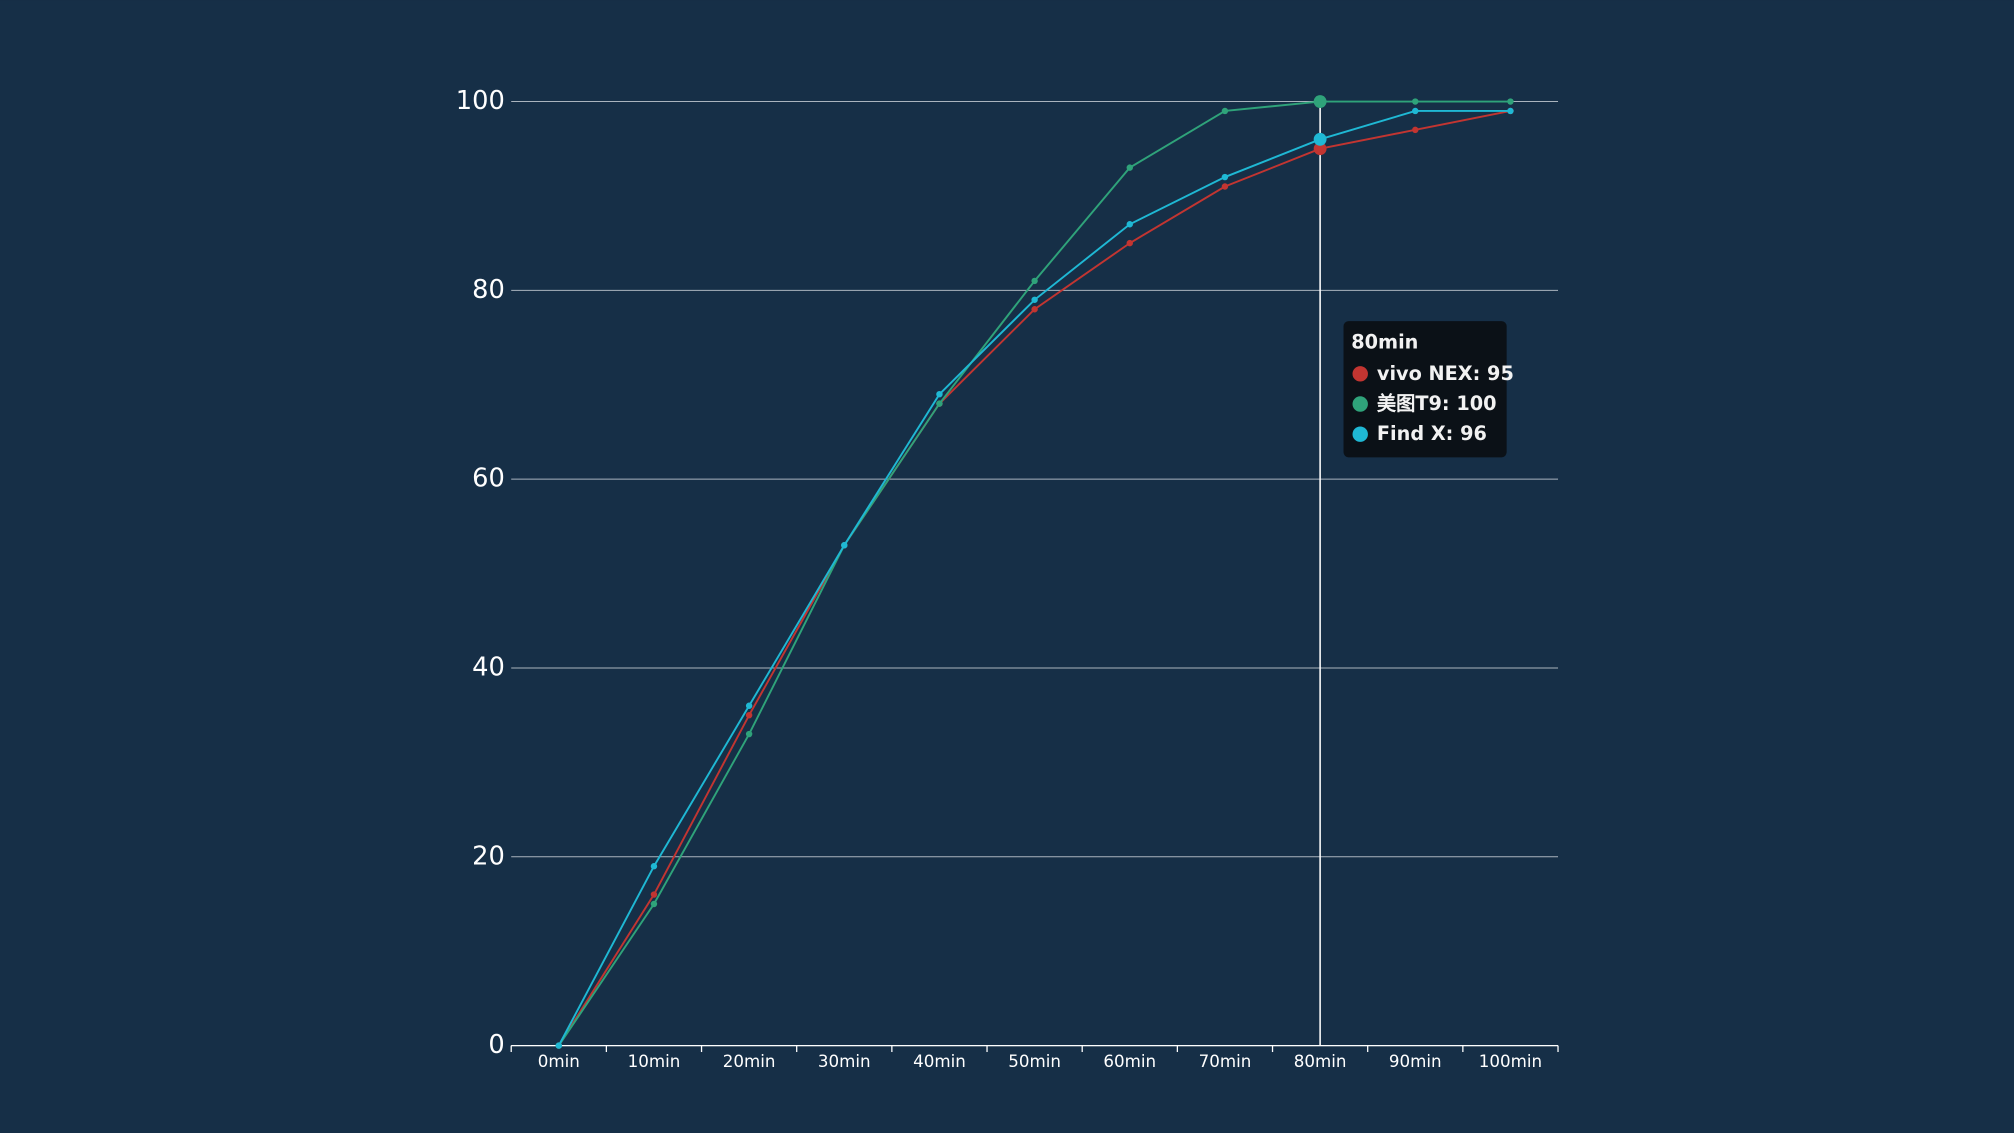  I want to click on x-tick-label: 0min, so click(559, 1061).